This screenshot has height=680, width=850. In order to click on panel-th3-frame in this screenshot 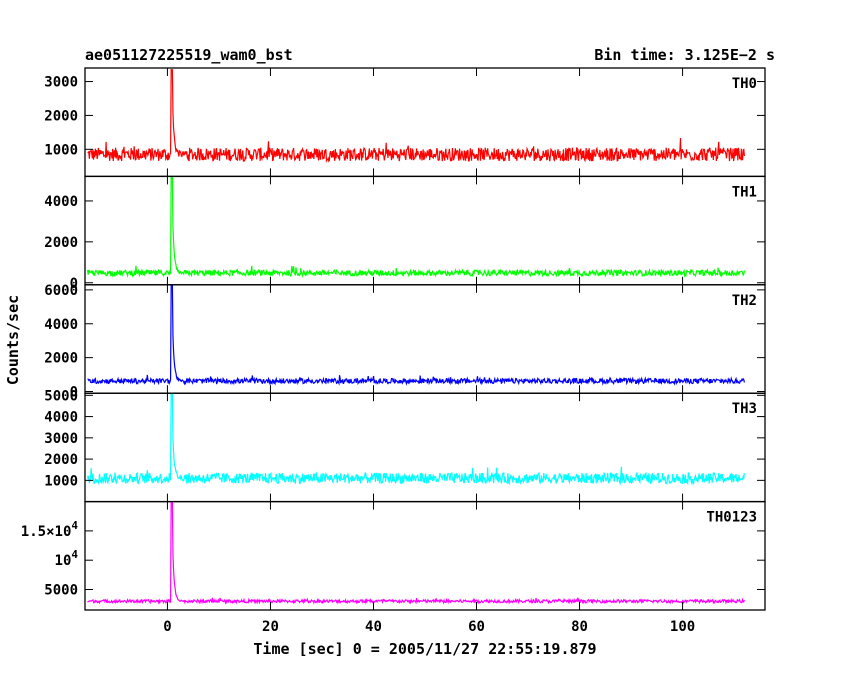, I will do `click(425, 447)`.